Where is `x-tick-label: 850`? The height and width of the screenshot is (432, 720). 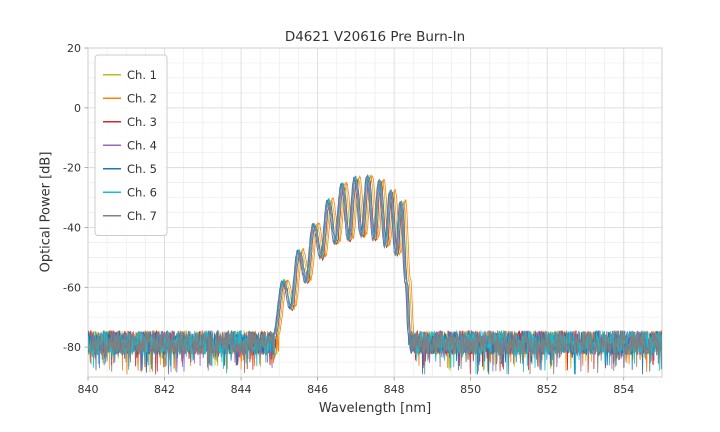 x-tick-label: 850 is located at coordinates (470, 389).